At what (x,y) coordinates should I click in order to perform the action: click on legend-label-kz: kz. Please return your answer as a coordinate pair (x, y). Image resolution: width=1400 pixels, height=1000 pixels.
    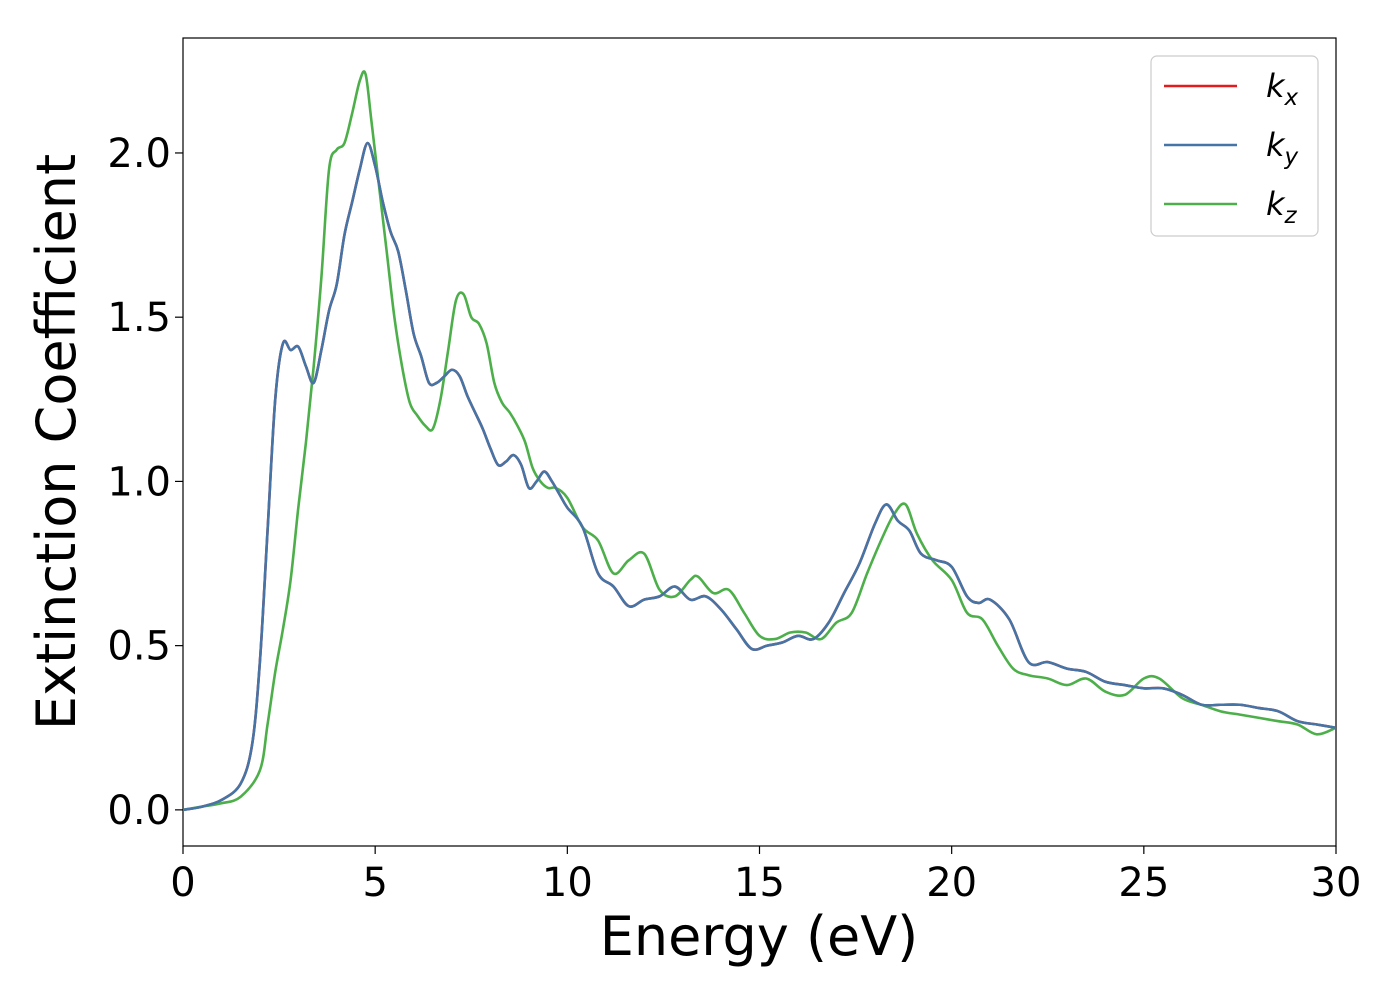
    Looking at the image, I should click on (1282, 207).